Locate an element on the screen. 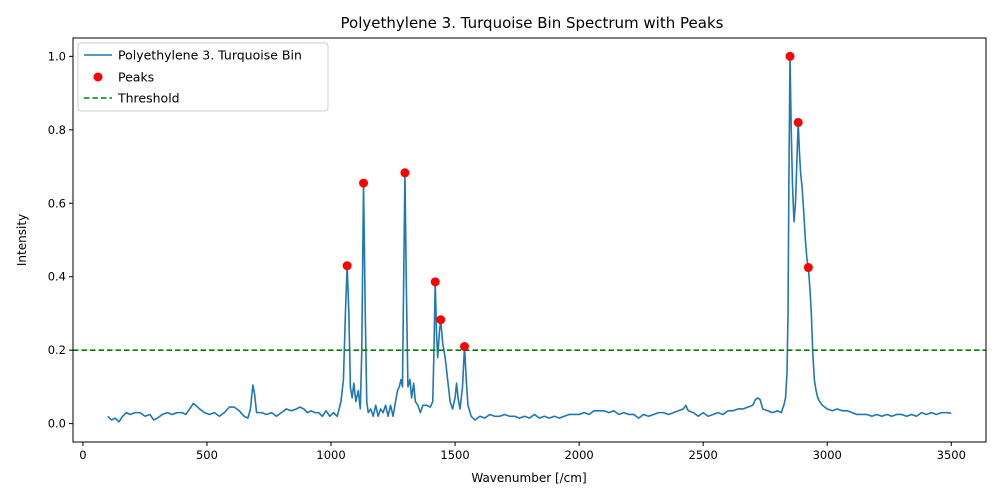 This screenshot has width=1000, height=500. legend-marker-swatch is located at coordinates (98, 77).